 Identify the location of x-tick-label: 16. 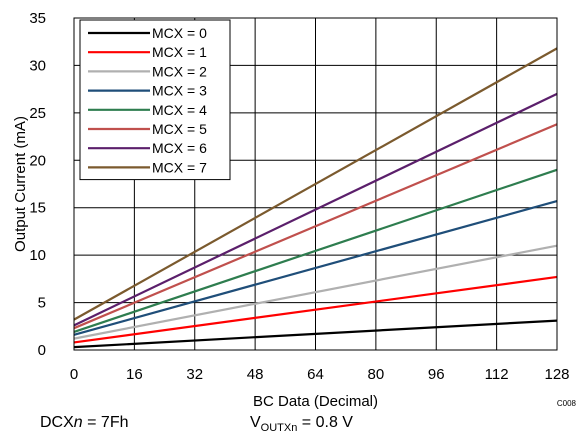
(134, 374).